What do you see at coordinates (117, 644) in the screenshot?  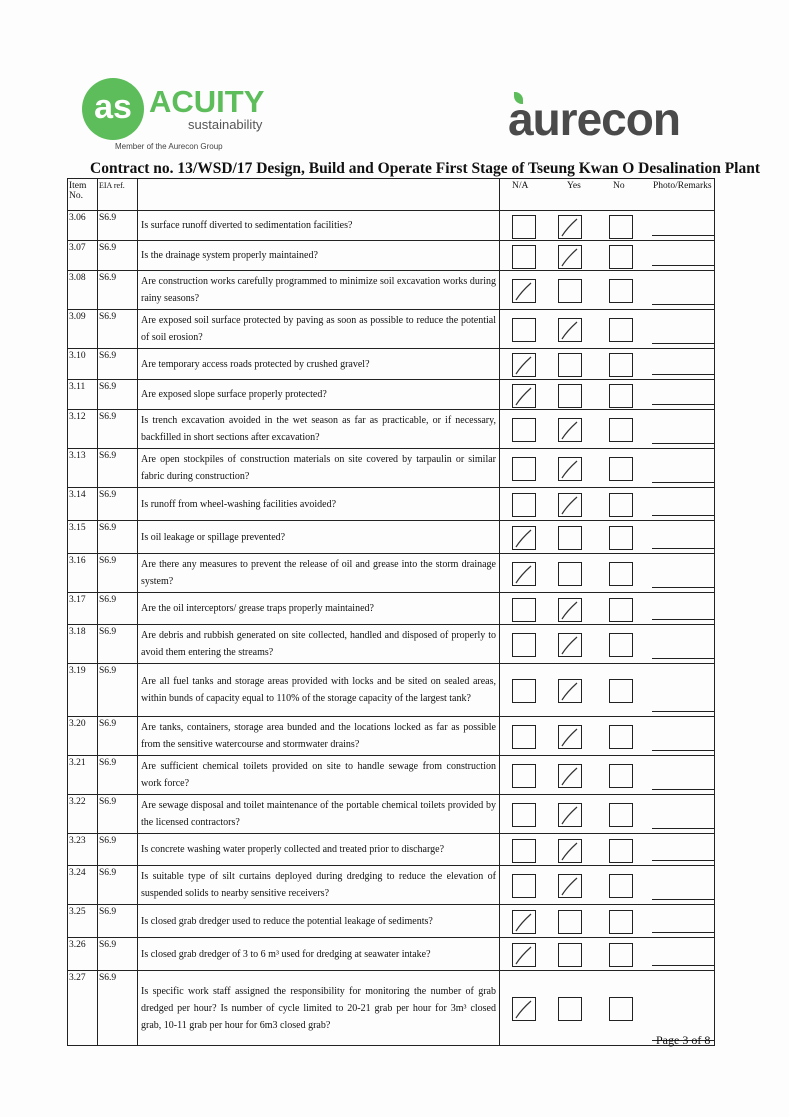 I see `eia-ref: S6.9` at bounding box center [117, 644].